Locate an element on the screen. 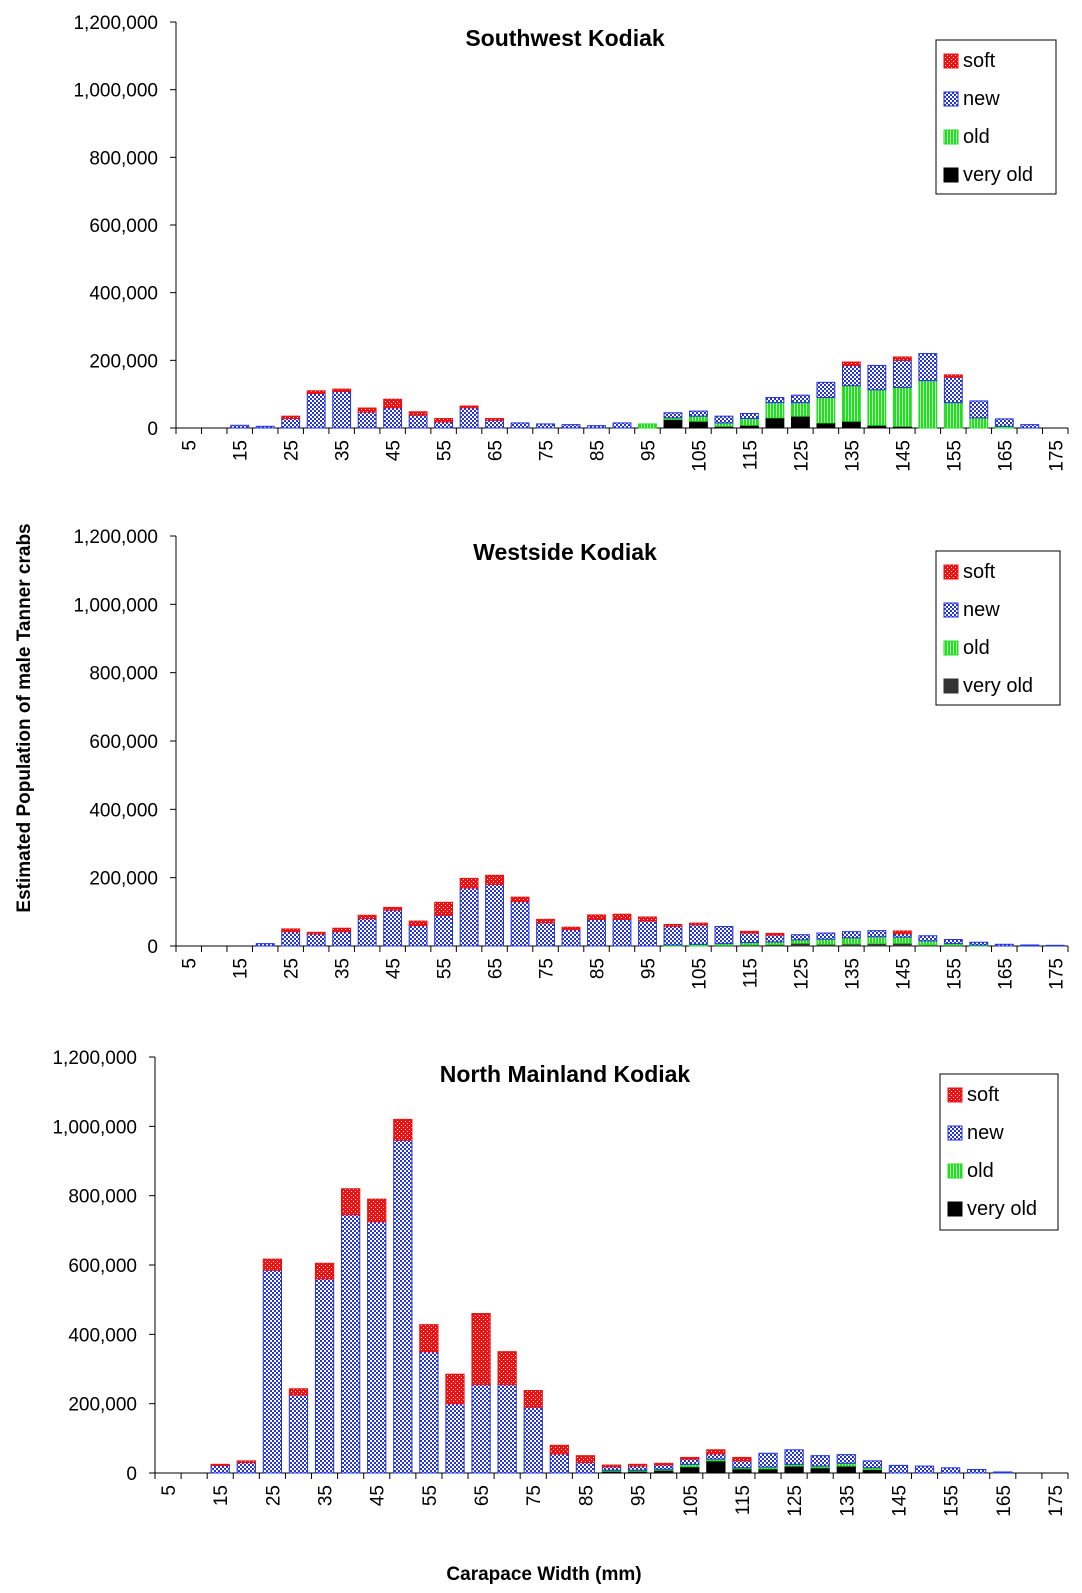 The image size is (1082, 1593). x-tick-label: 75 is located at coordinates (534, 1495).